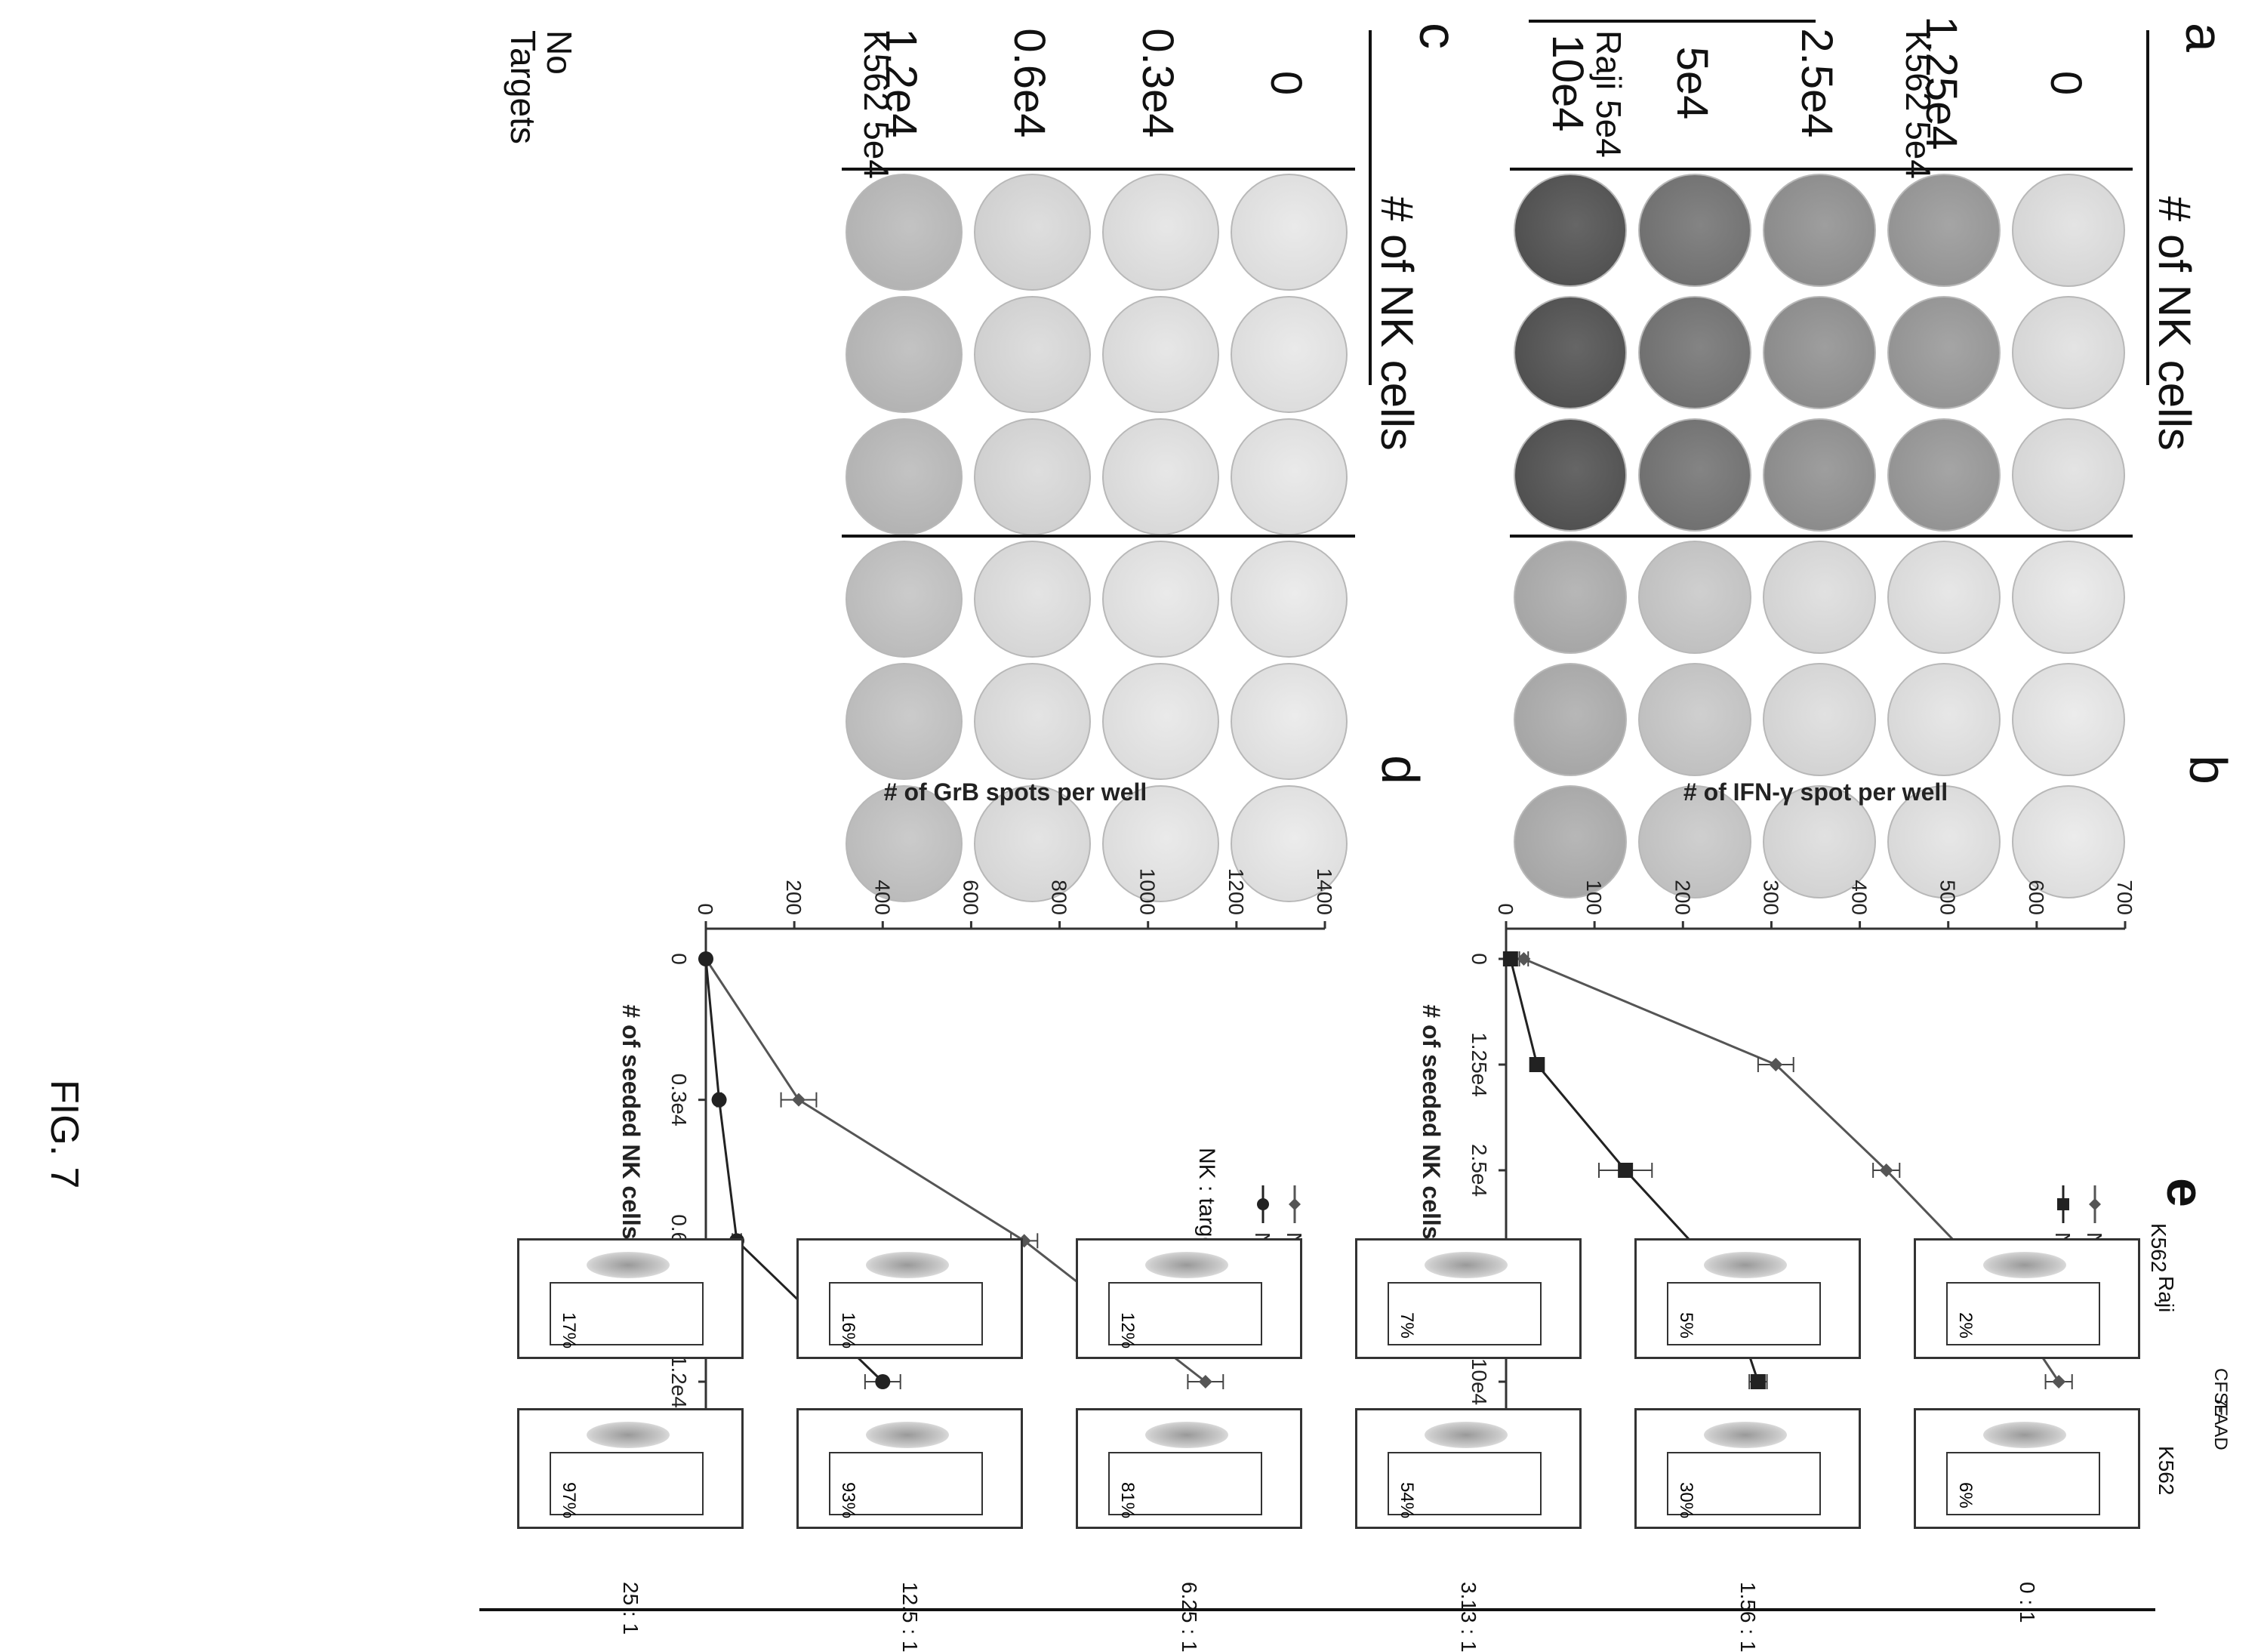 Image resolution: width=2261 pixels, height=1652 pixels. What do you see at coordinates (848, 1501) in the screenshot?
I see `gate-percent: 93%` at bounding box center [848, 1501].